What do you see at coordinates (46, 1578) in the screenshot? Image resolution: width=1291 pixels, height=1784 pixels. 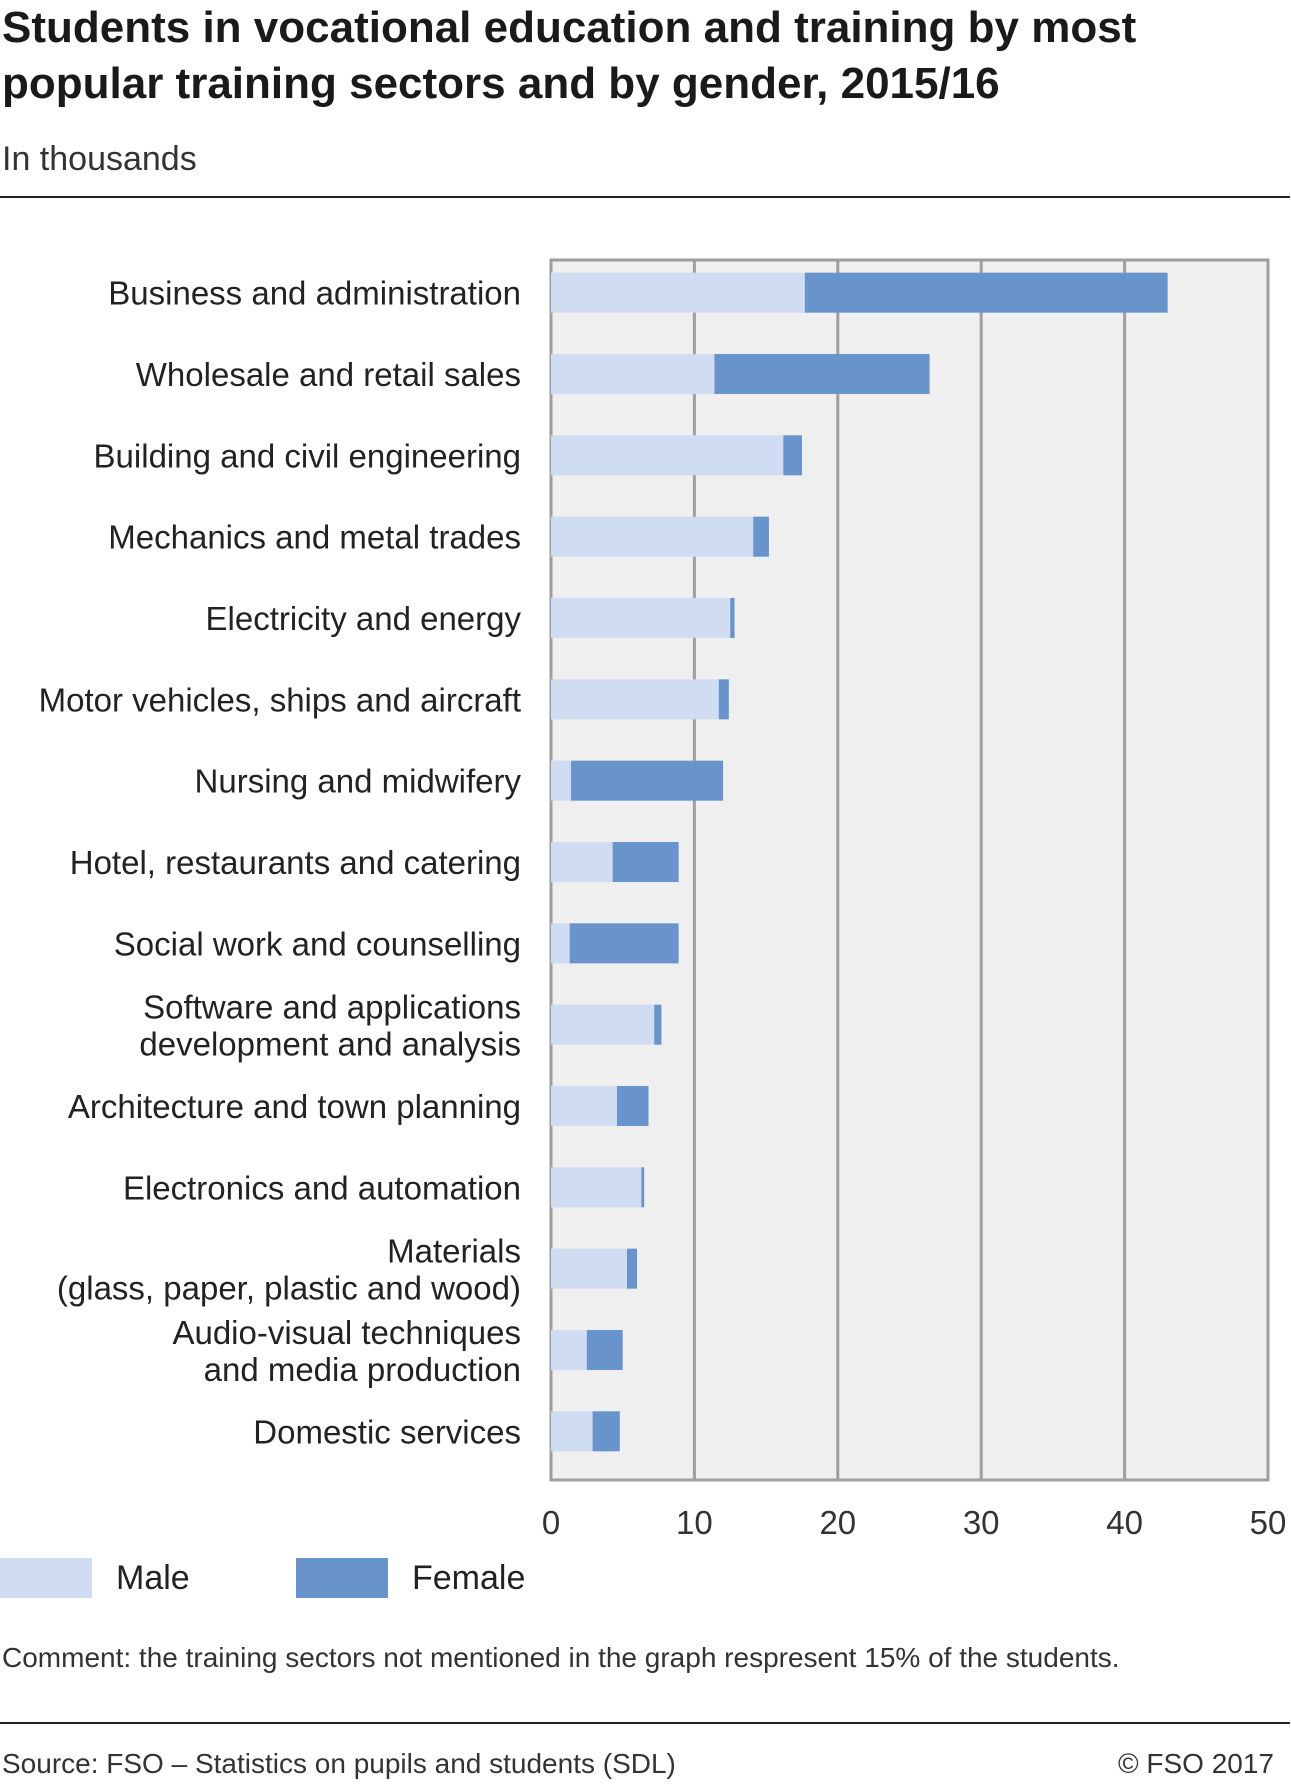 I see `legend-swatch-male` at bounding box center [46, 1578].